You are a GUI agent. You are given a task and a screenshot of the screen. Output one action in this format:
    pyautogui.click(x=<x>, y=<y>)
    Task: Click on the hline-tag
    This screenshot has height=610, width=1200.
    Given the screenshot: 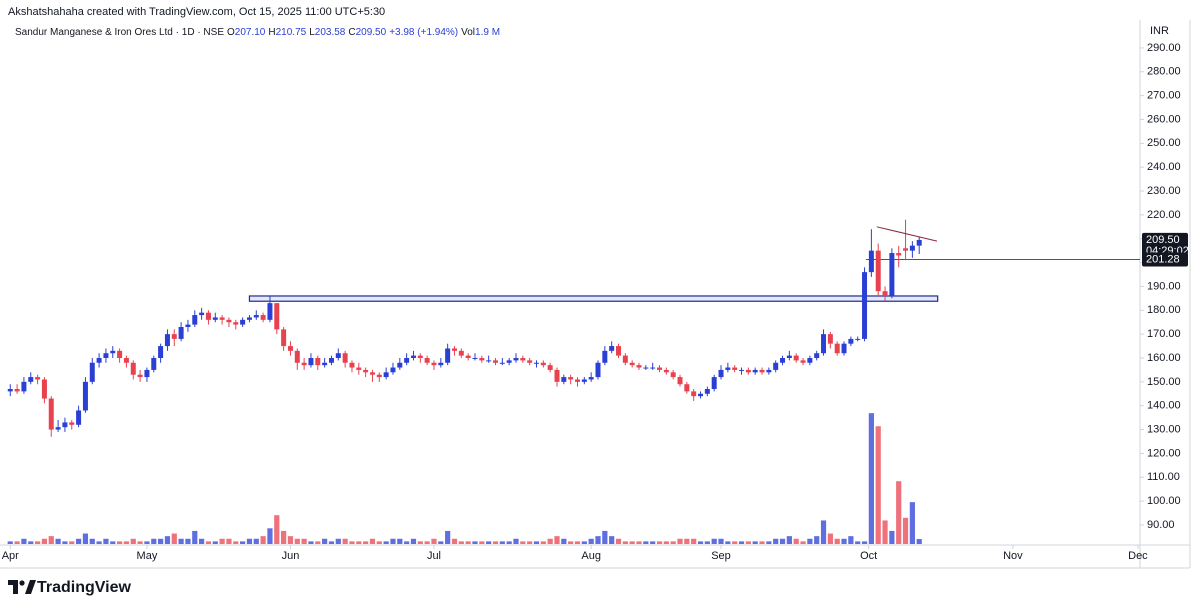 What is the action you would take?
    pyautogui.click(x=1165, y=259)
    